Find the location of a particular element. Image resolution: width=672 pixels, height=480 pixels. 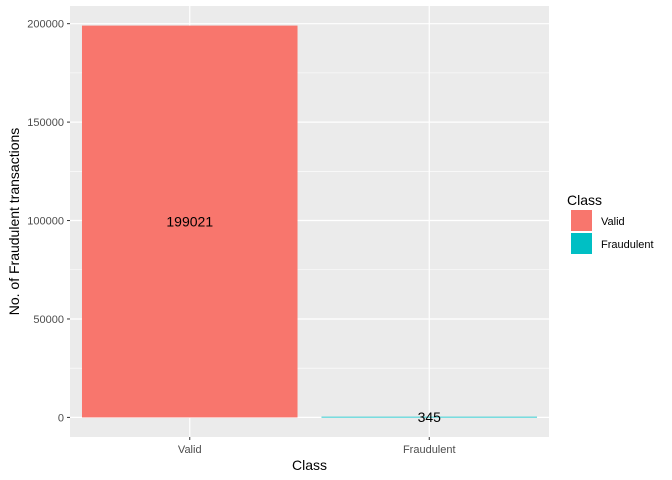

legend: Class Valid Fraudulent is located at coordinates (610, 223).